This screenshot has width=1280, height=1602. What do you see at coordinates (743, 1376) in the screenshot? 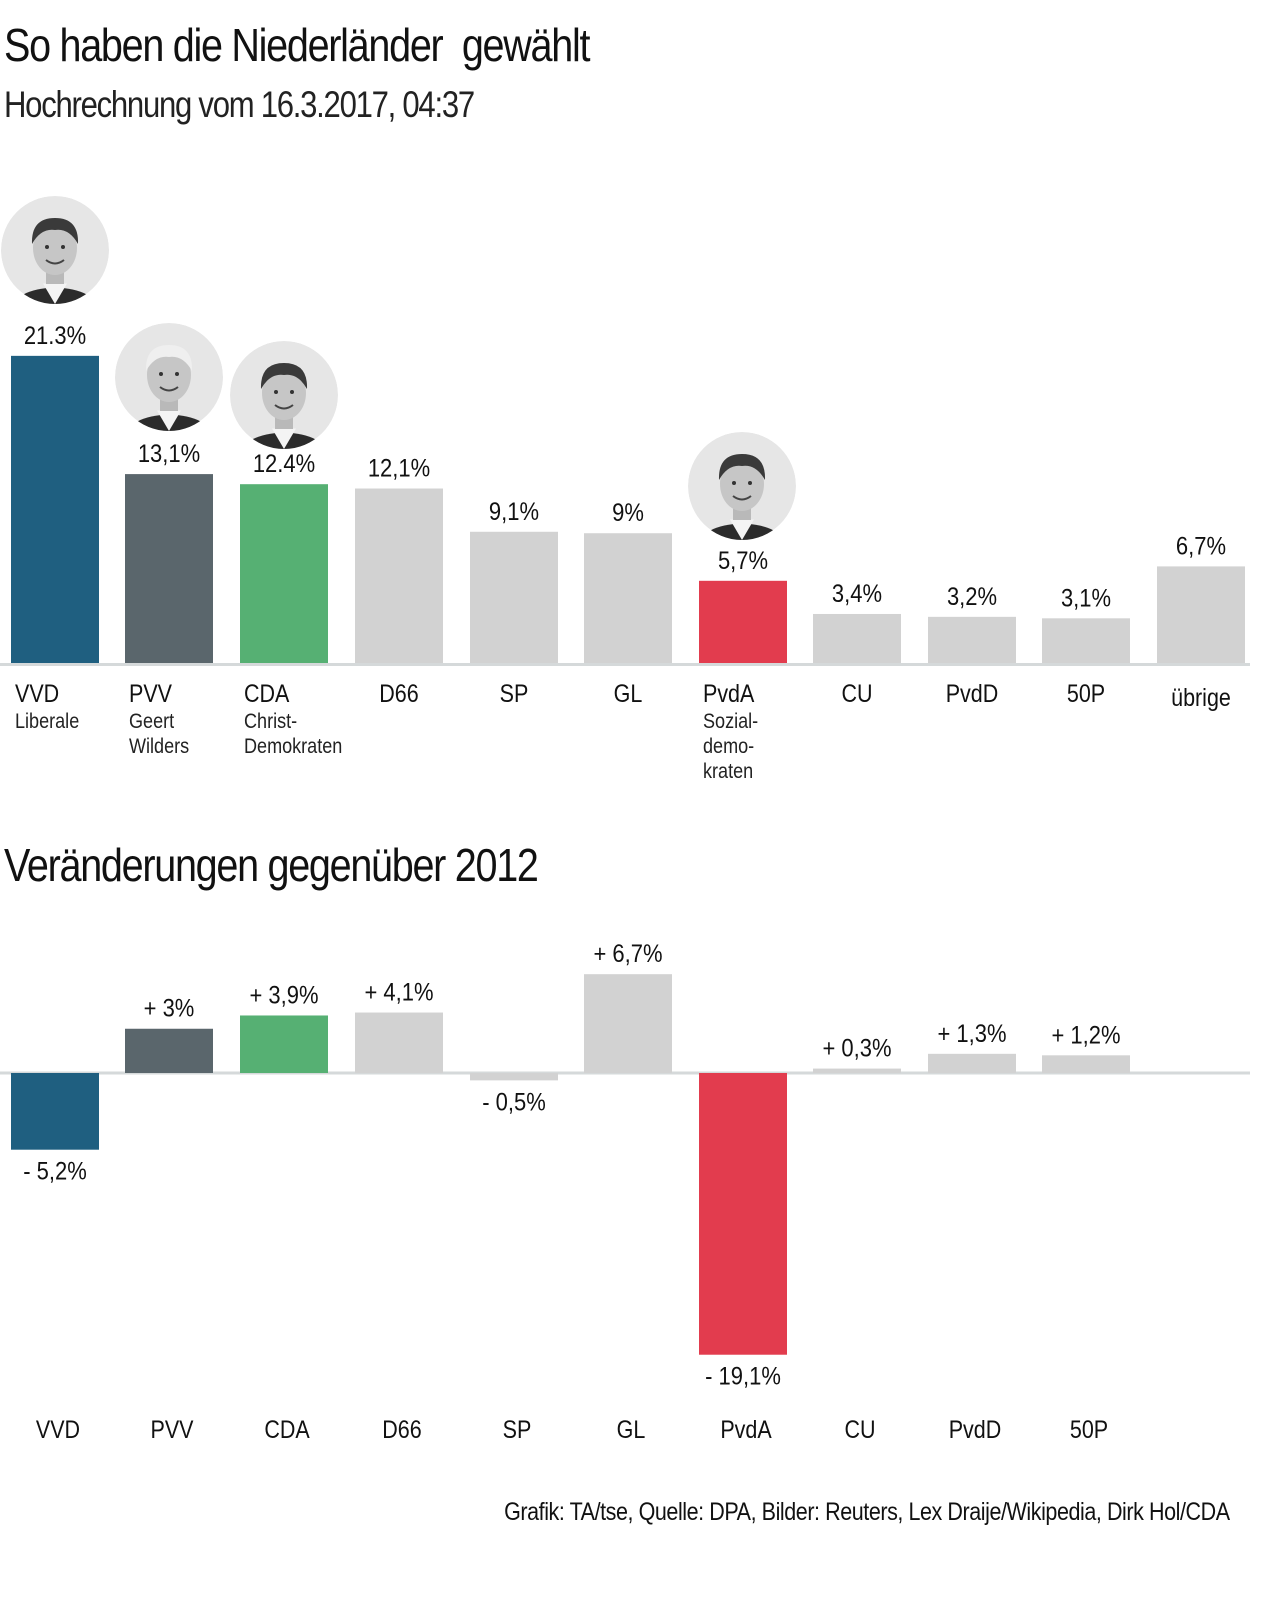
I see `change-value-label: - 19,1%` at bounding box center [743, 1376].